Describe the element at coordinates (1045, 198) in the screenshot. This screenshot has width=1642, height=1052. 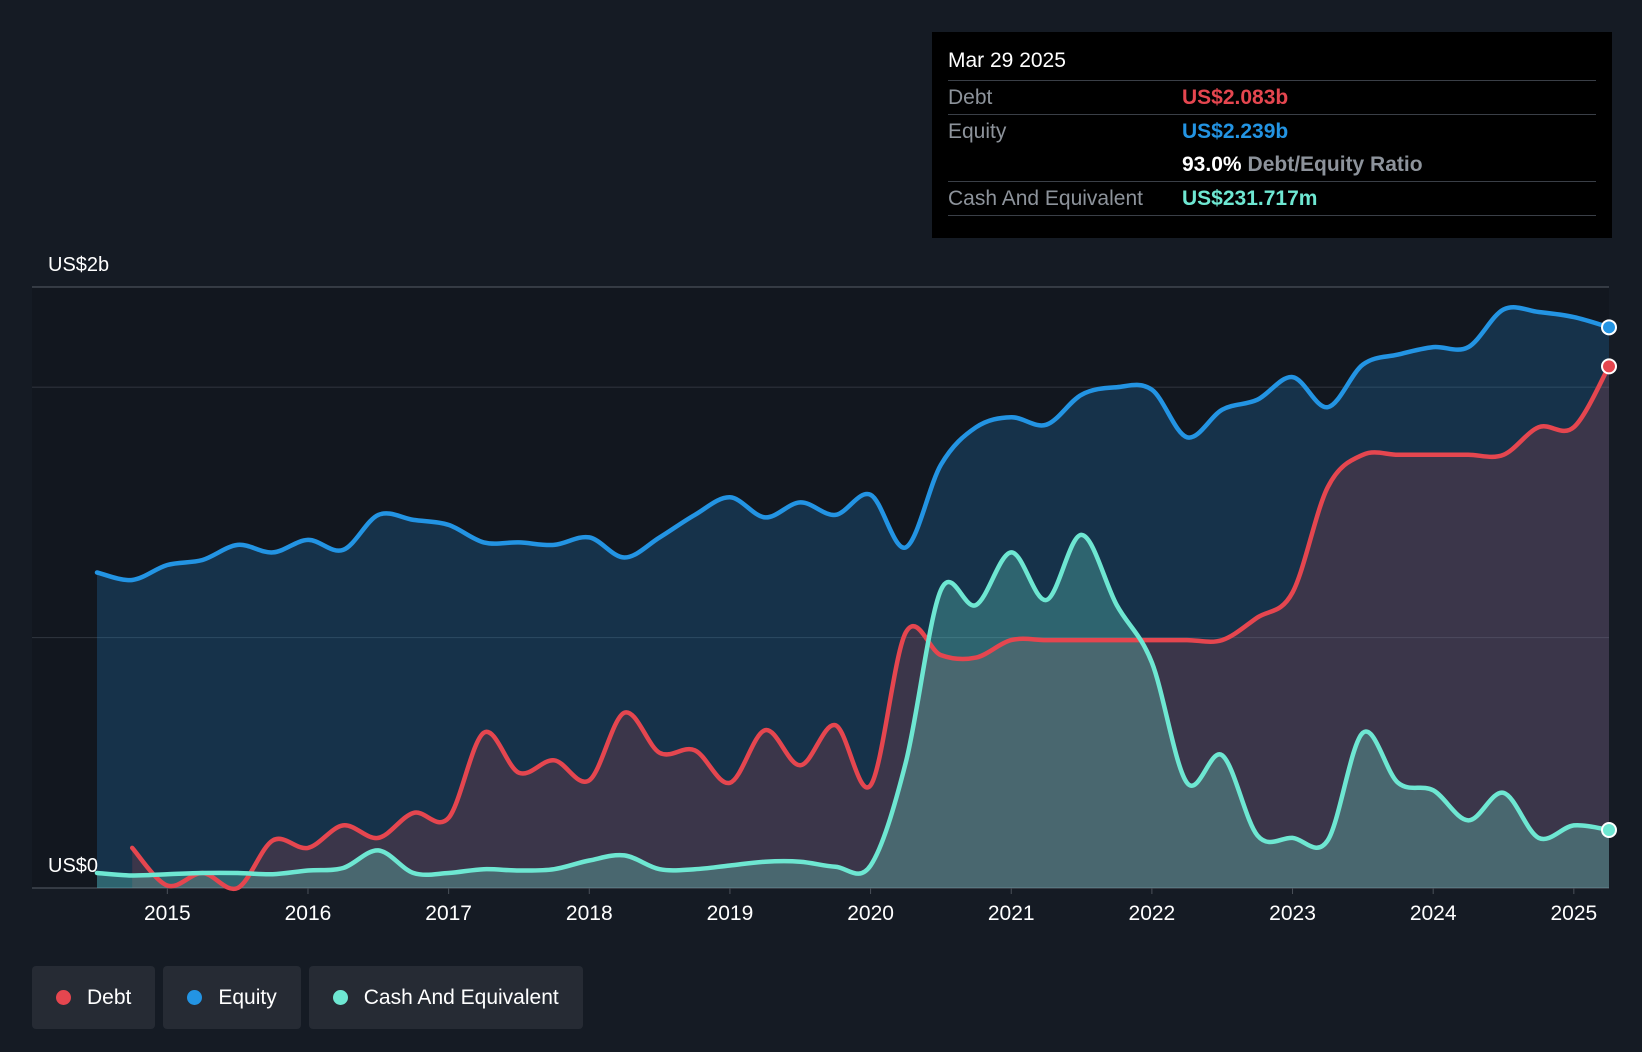
I see `tooltip-cash-label: Cash And Equivalent` at that location.